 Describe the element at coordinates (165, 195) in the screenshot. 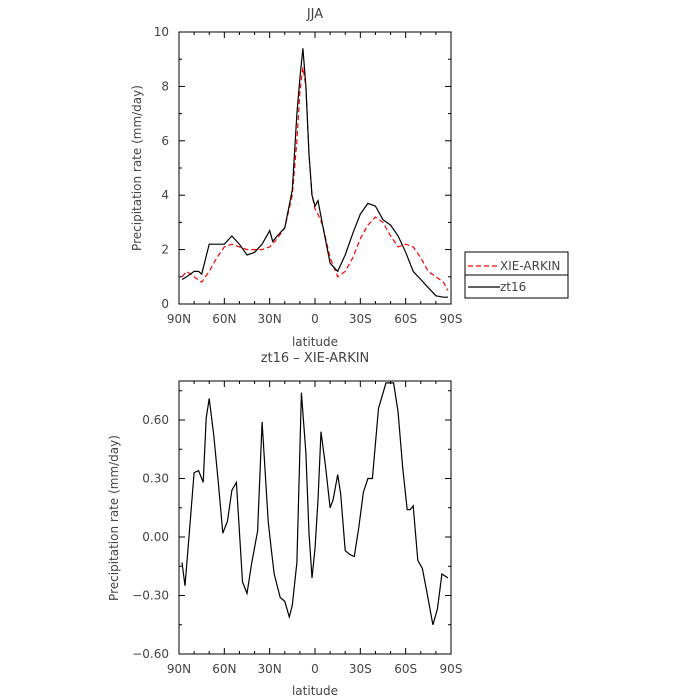

I see `y-tick-label: 4` at that location.